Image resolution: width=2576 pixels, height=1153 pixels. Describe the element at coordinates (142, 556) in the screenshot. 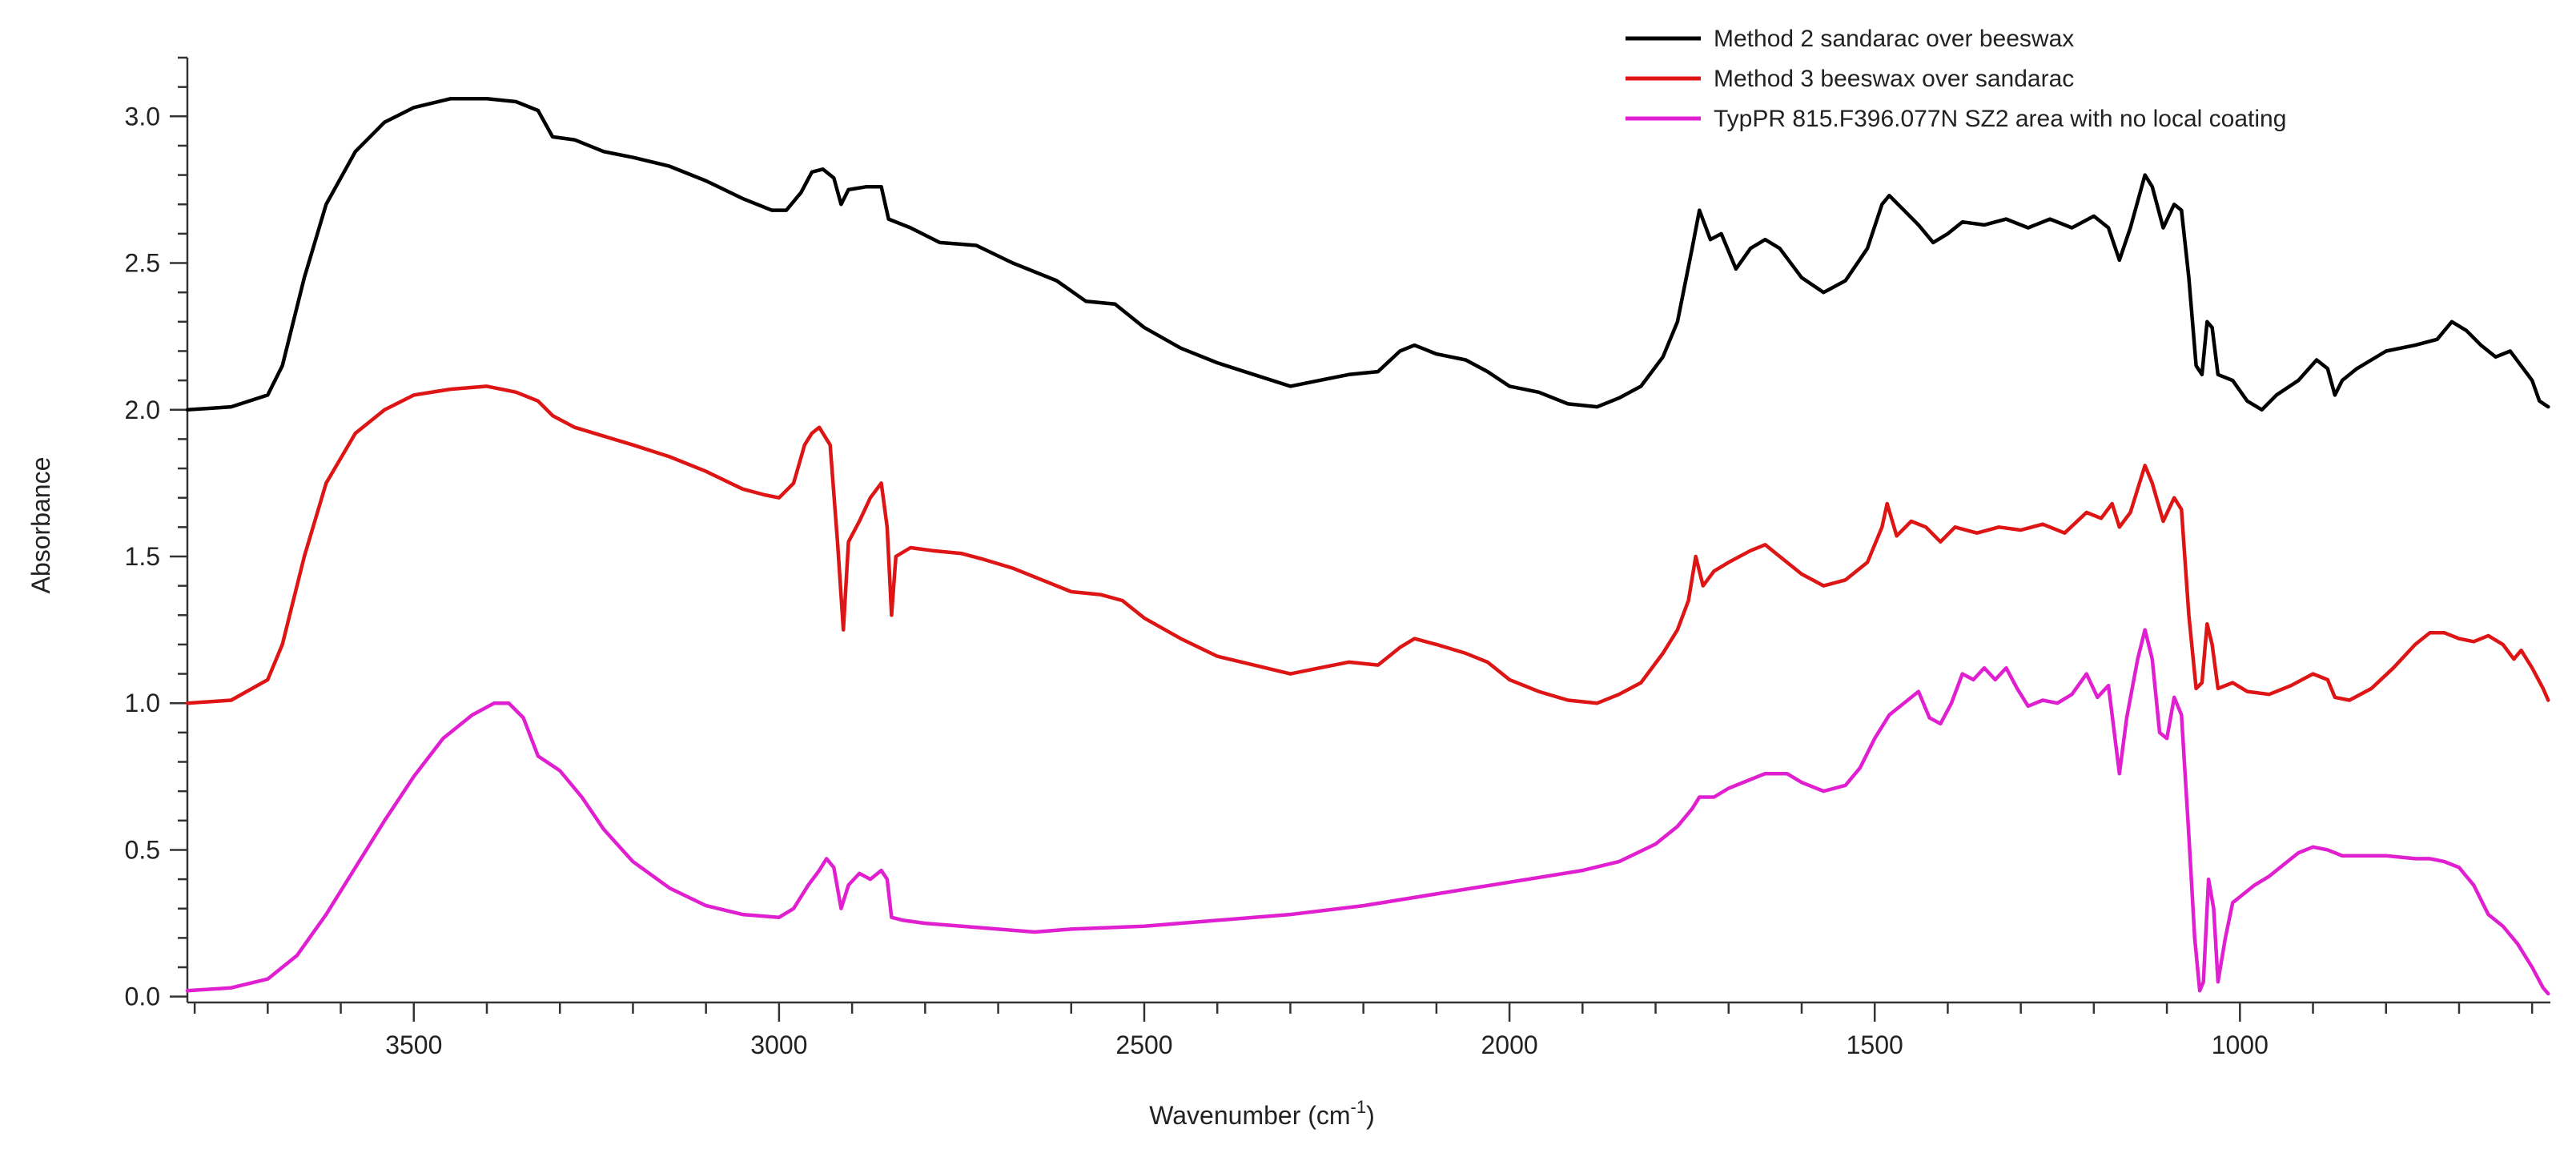

I see `y-tick-label: 1.5` at that location.